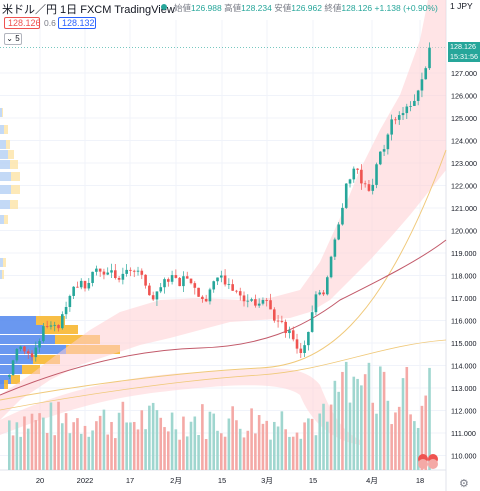  What do you see at coordinates (22, 23) in the screenshot?
I see `sell-price-button: 128.126` at bounding box center [22, 23].